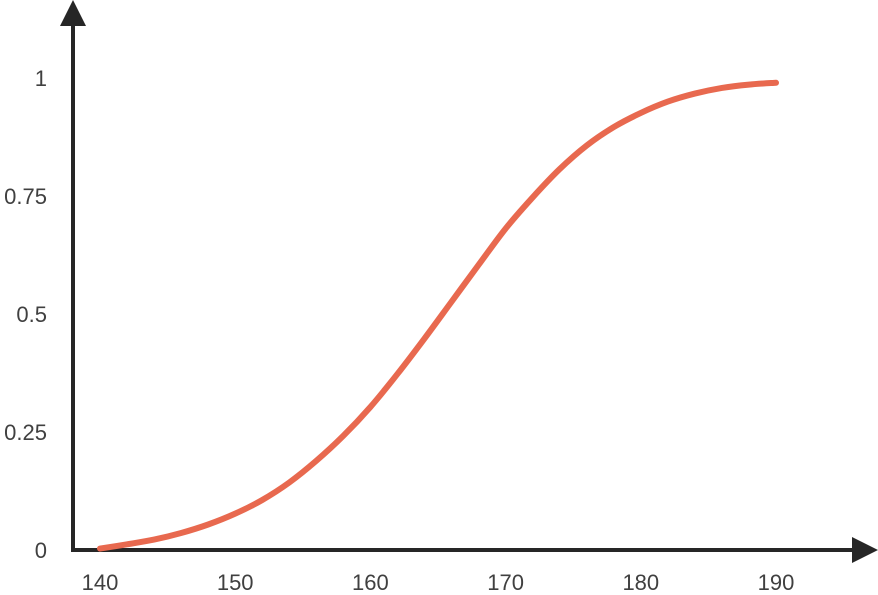 The height and width of the screenshot is (595, 878). What do you see at coordinates (370, 582) in the screenshot?
I see `x-tick-label: 160` at bounding box center [370, 582].